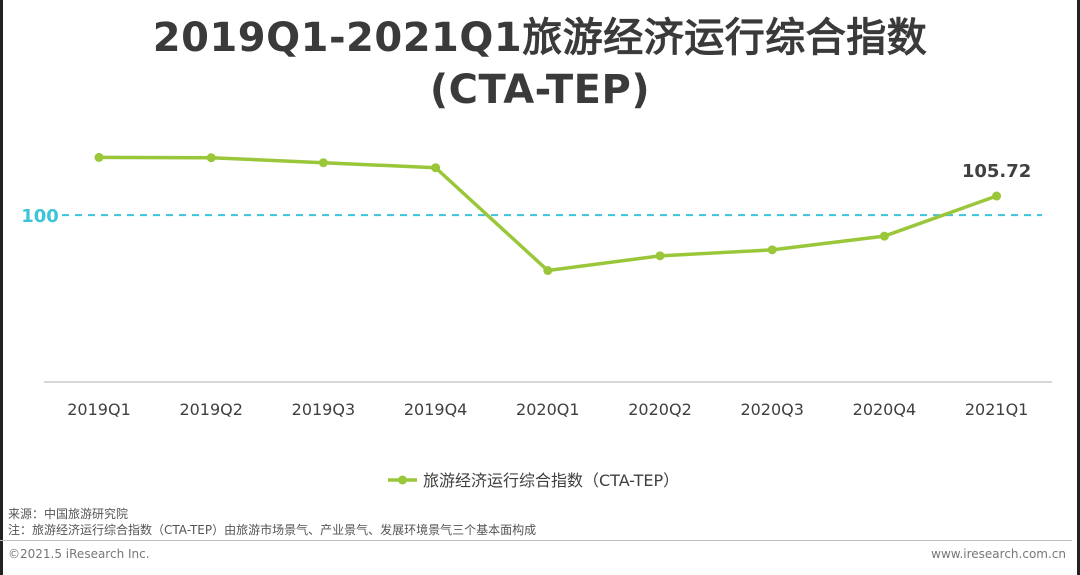 This screenshot has width=1080, height=575. Describe the element at coordinates (660, 409) in the screenshot. I see `x-tick-label: 2020Q2` at that location.